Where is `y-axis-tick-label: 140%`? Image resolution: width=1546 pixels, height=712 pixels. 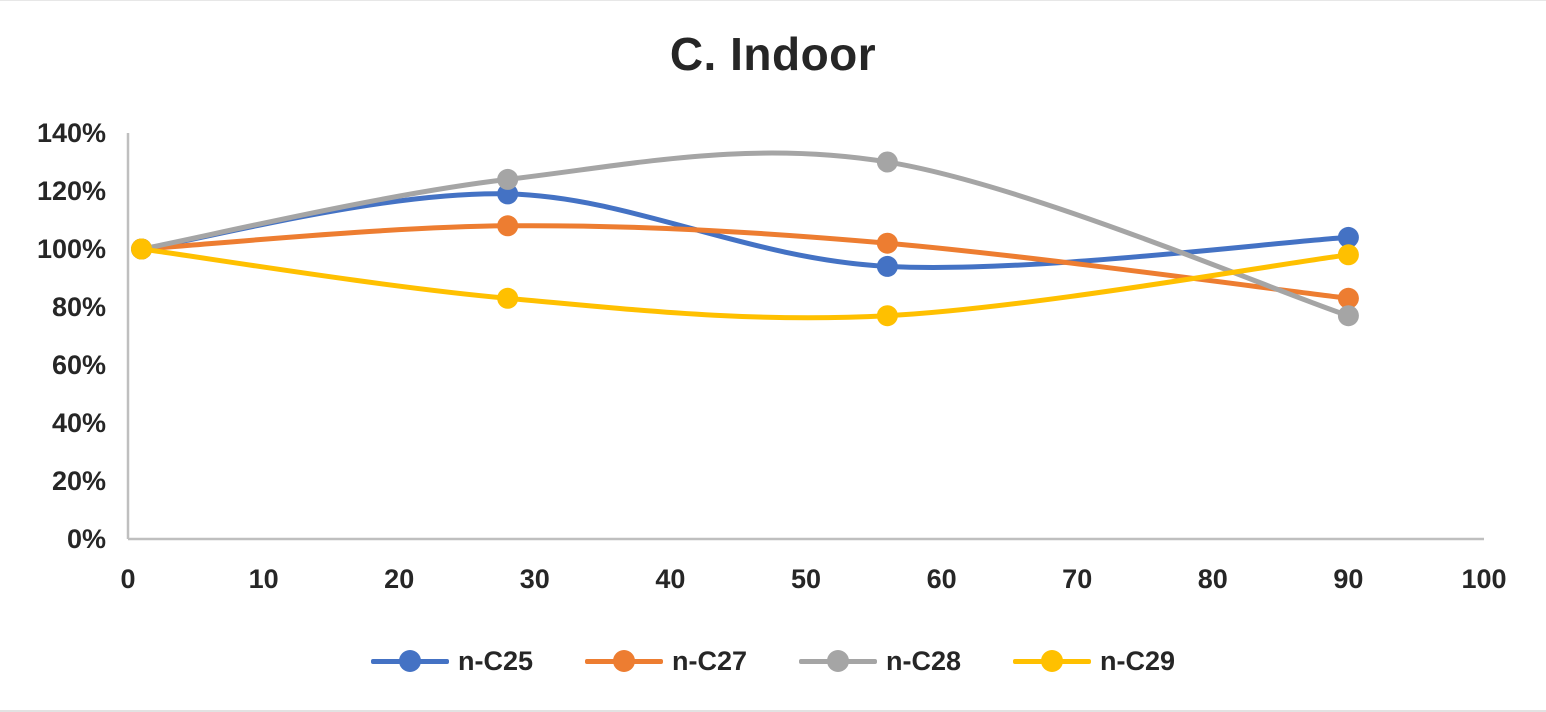
y-axis-tick-label: 140% is located at coordinates (71, 133).